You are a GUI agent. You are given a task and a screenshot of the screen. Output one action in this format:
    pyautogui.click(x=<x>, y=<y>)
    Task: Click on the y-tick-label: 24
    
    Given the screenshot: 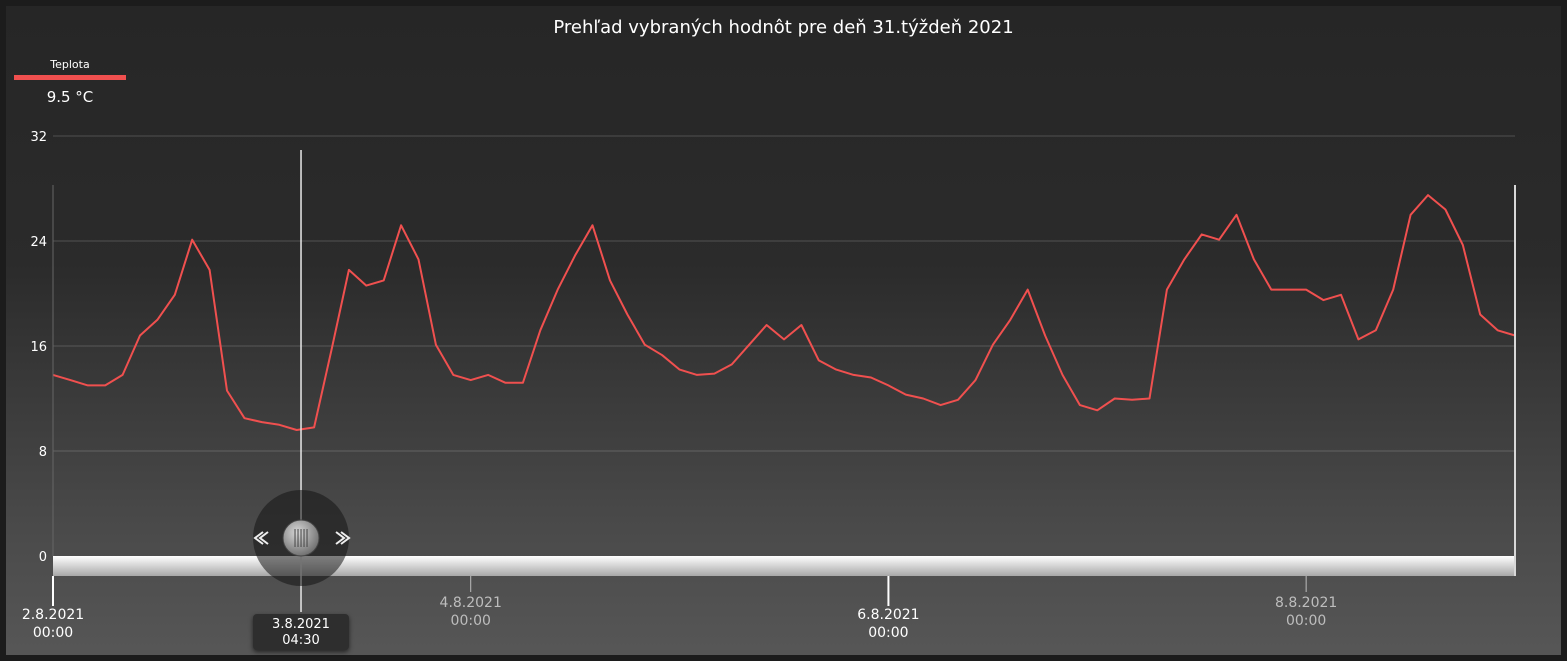 What is the action you would take?
    pyautogui.click(x=38, y=242)
    